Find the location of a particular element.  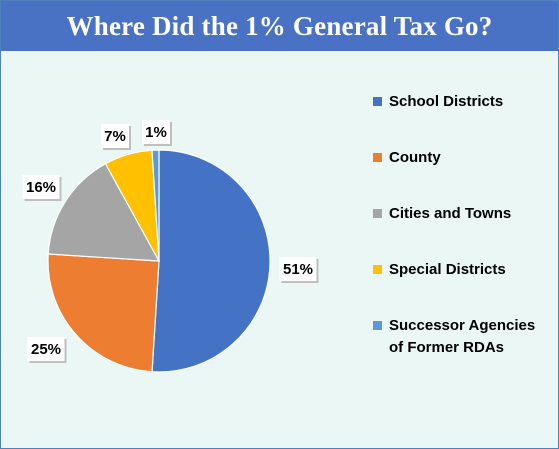

legend-item-county: County is located at coordinates (461, 158).